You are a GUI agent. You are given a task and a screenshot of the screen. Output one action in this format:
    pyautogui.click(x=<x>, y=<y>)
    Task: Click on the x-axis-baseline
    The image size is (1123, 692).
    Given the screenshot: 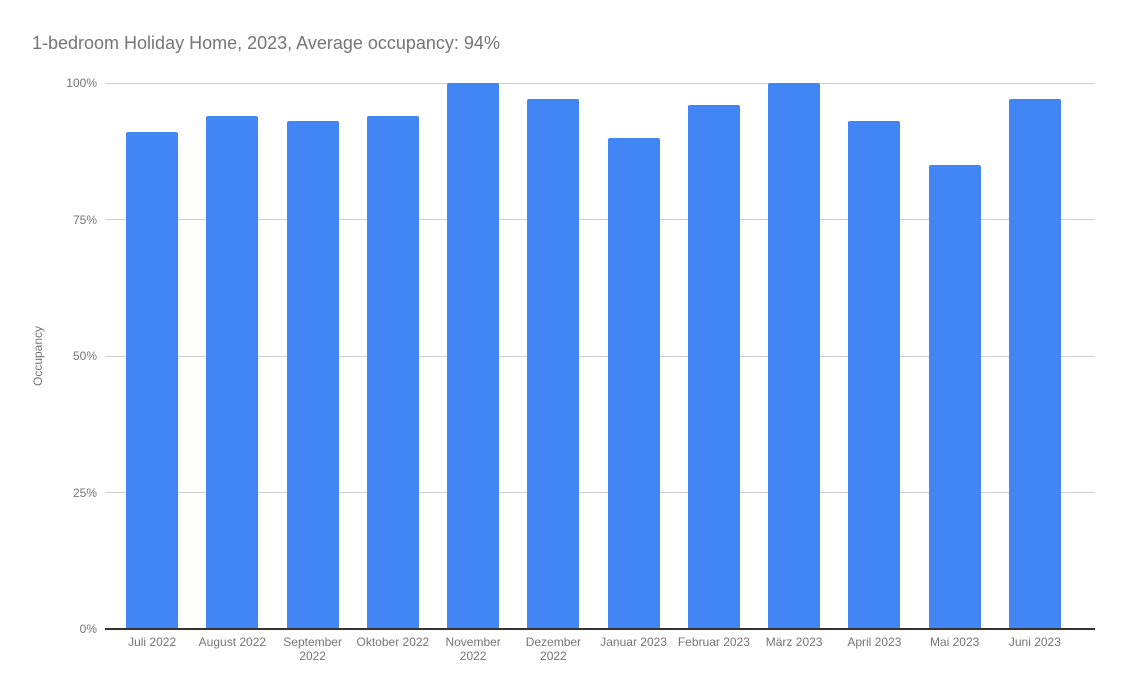 What is the action you would take?
    pyautogui.click(x=600, y=629)
    